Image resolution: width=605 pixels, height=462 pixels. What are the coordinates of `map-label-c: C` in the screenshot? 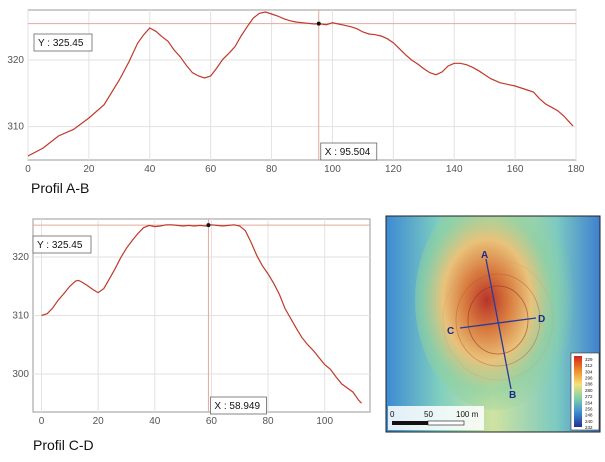 It's located at (450, 331).